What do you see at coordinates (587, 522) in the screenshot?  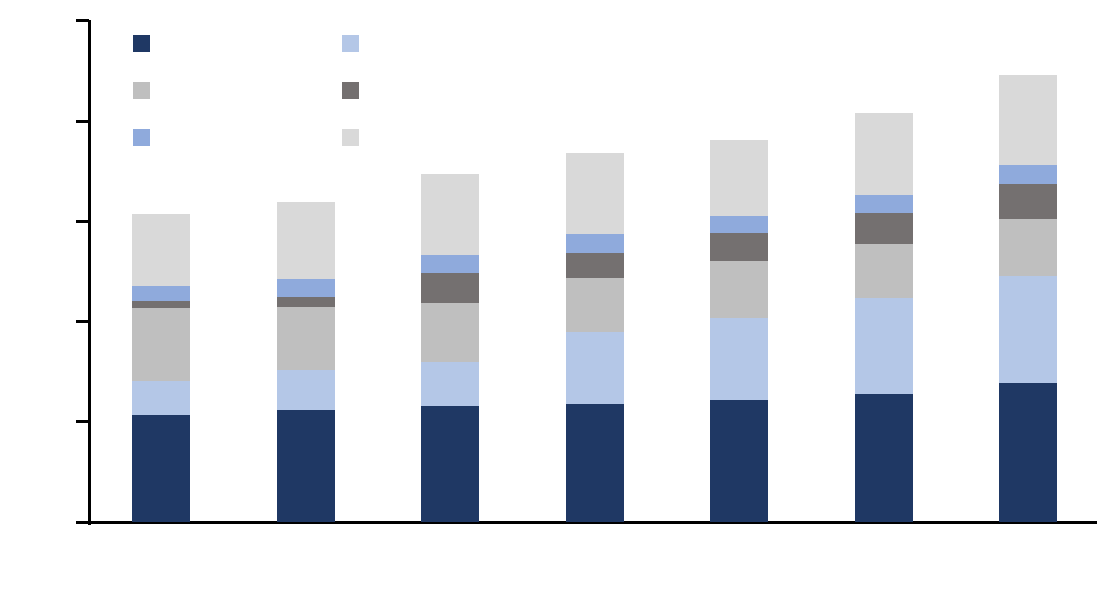 I see `x-axis-line` at bounding box center [587, 522].